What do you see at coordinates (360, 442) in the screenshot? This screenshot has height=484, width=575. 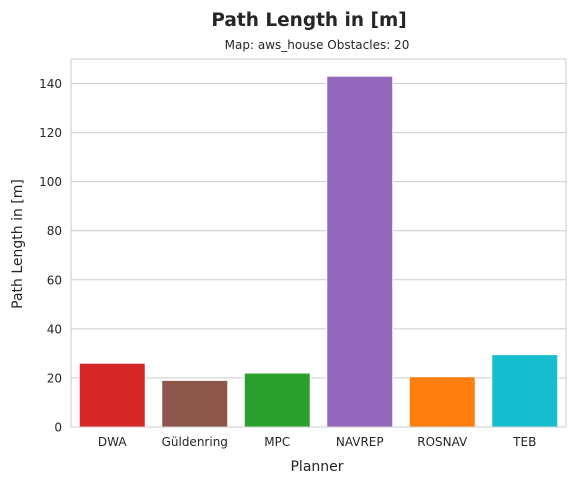 I see `x-tick-label: NAVREP` at bounding box center [360, 442].